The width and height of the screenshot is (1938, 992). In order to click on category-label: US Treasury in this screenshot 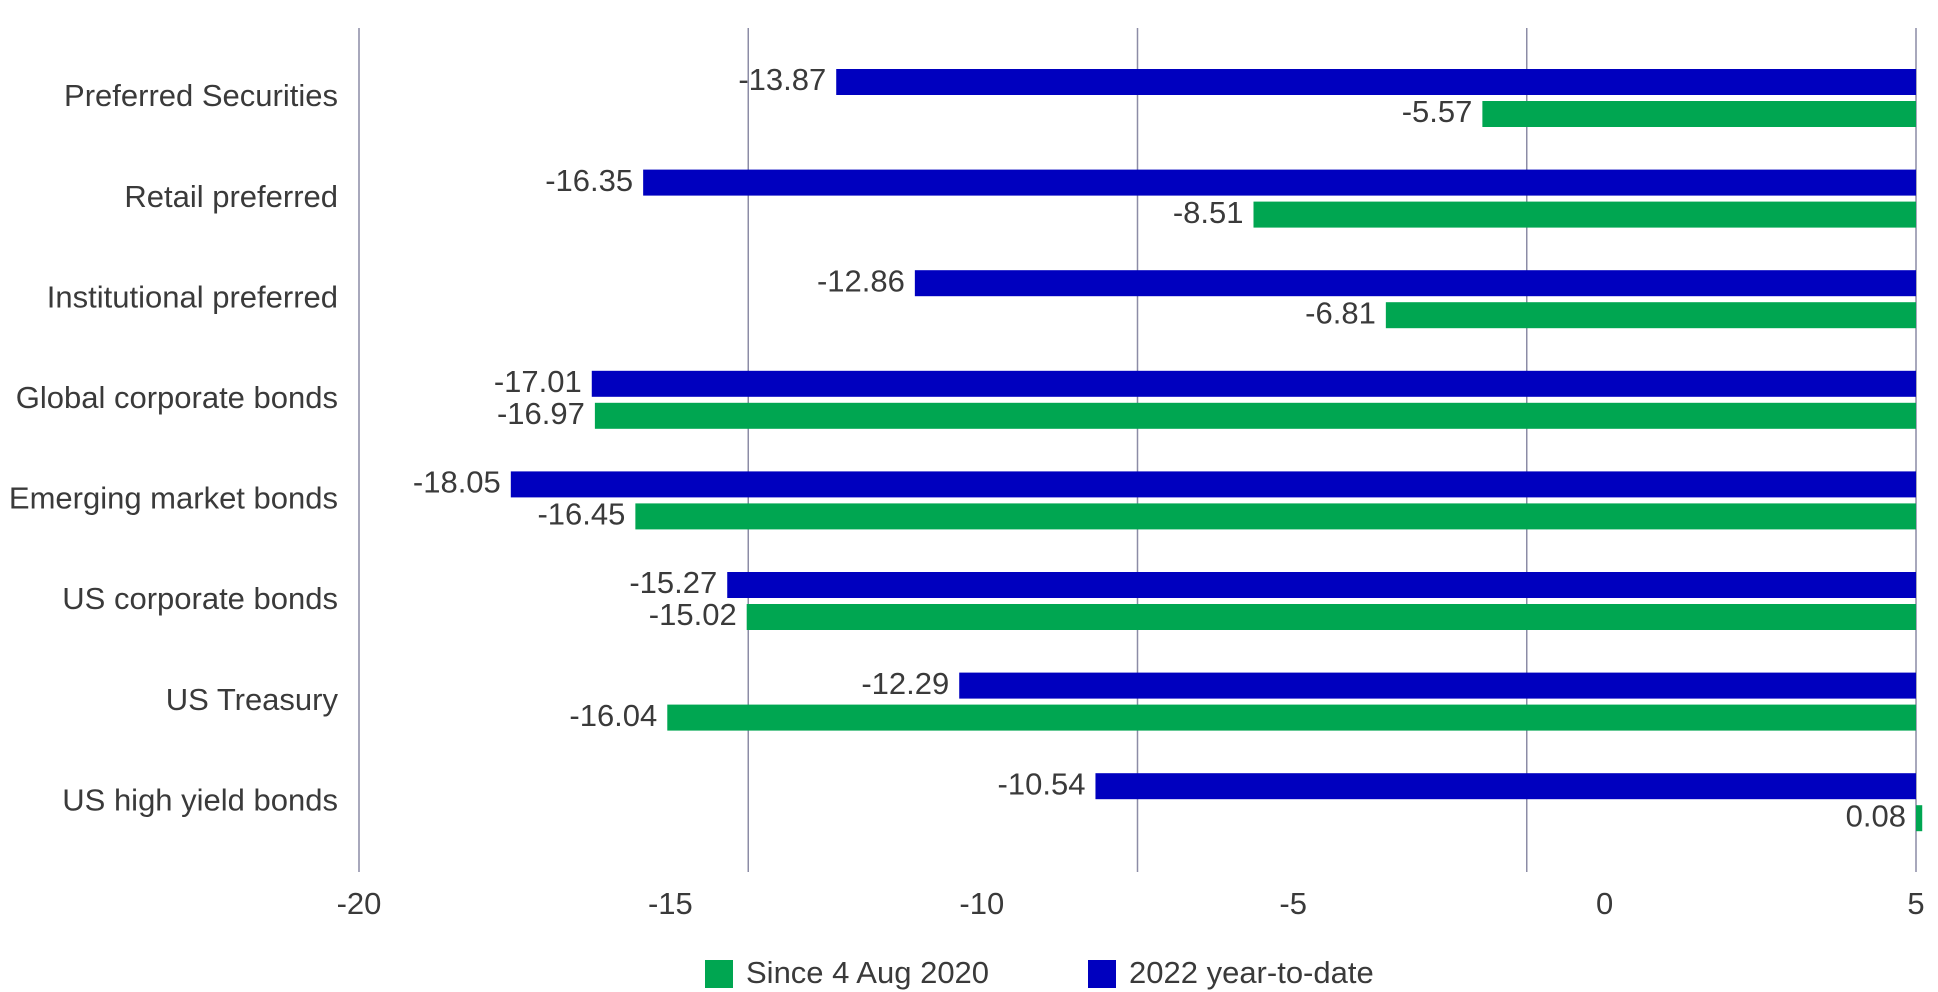, I will do `click(252, 699)`.